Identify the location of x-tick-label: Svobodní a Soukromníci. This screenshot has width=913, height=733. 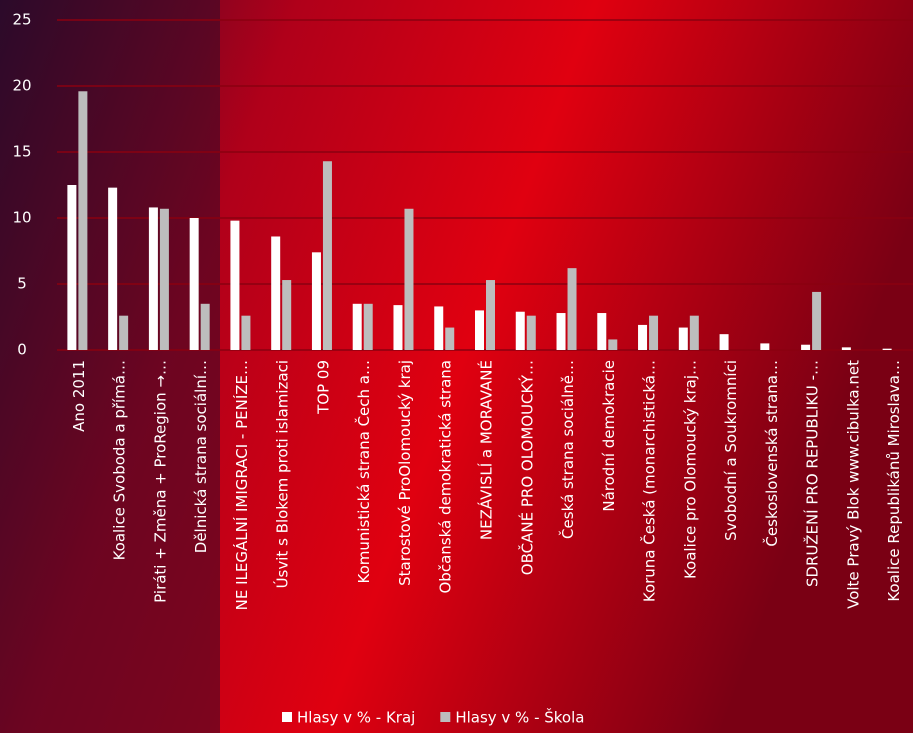
(731, 450).